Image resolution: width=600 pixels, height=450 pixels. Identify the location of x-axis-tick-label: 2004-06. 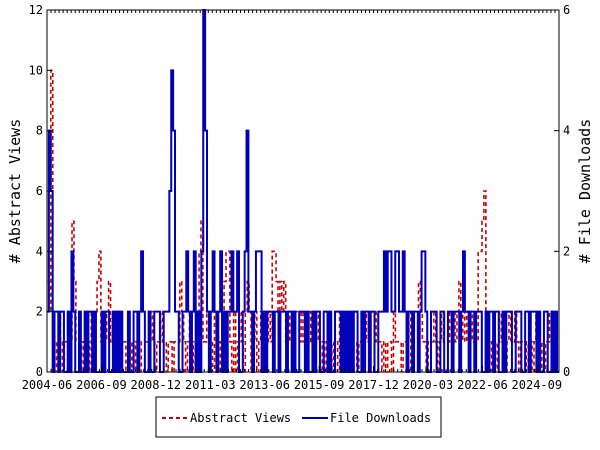
(47, 385).